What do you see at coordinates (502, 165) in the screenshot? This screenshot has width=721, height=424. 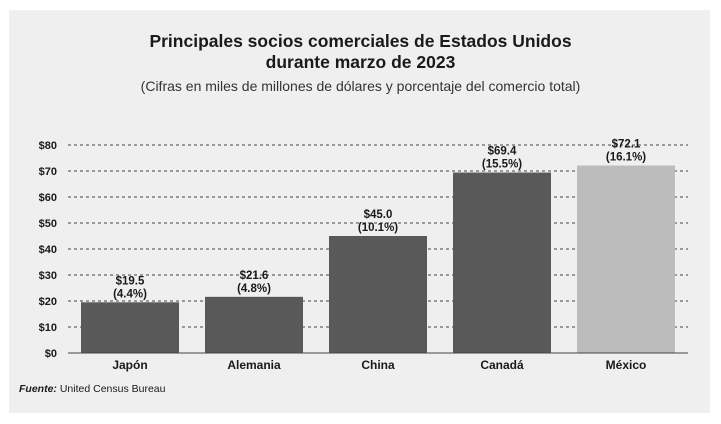 I see `bar-percent-label: (15.5%)` at bounding box center [502, 165].